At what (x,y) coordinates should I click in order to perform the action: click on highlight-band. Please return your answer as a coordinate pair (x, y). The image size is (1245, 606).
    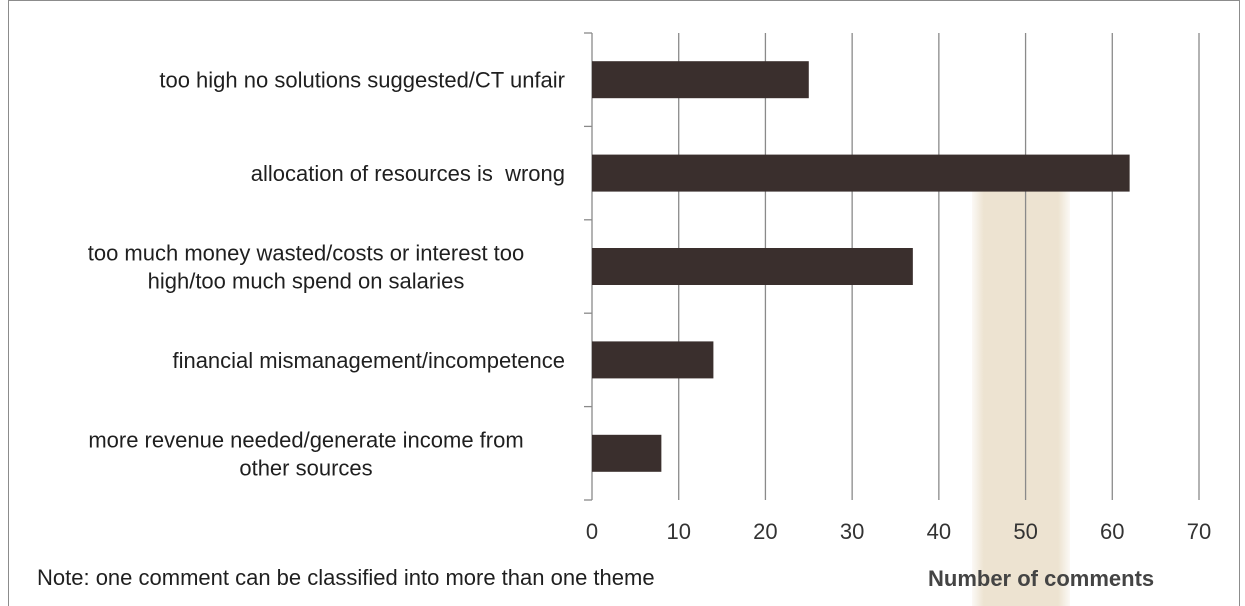
    Looking at the image, I should click on (1021, 398).